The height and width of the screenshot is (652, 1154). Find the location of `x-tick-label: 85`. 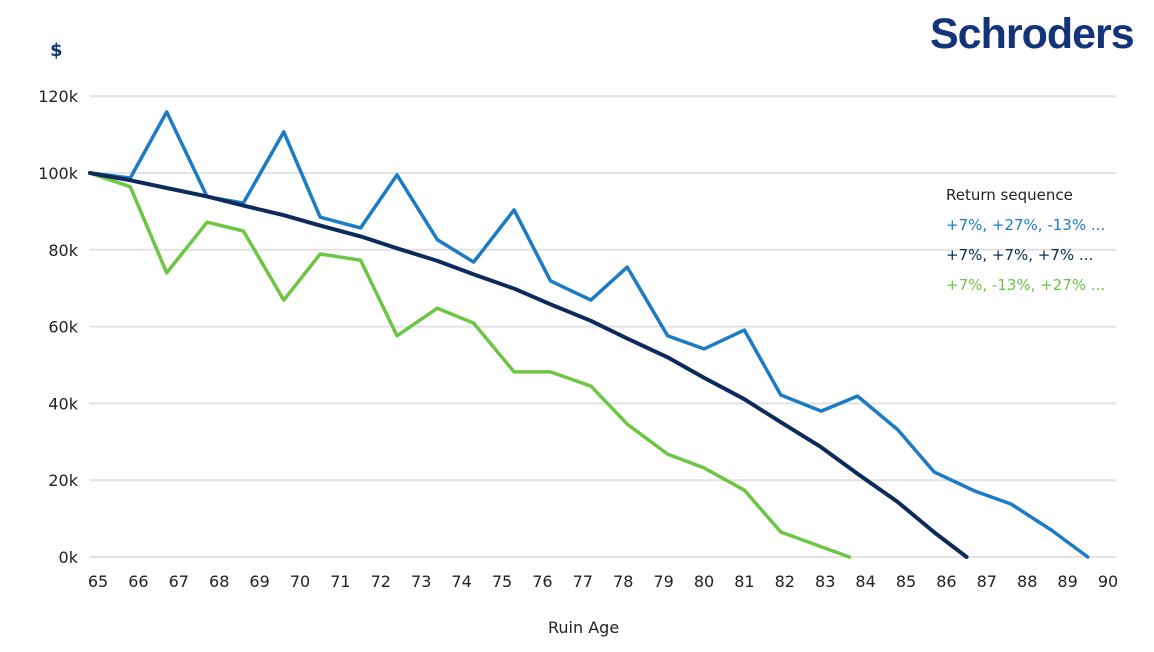

x-tick-label: 85 is located at coordinates (906, 581).